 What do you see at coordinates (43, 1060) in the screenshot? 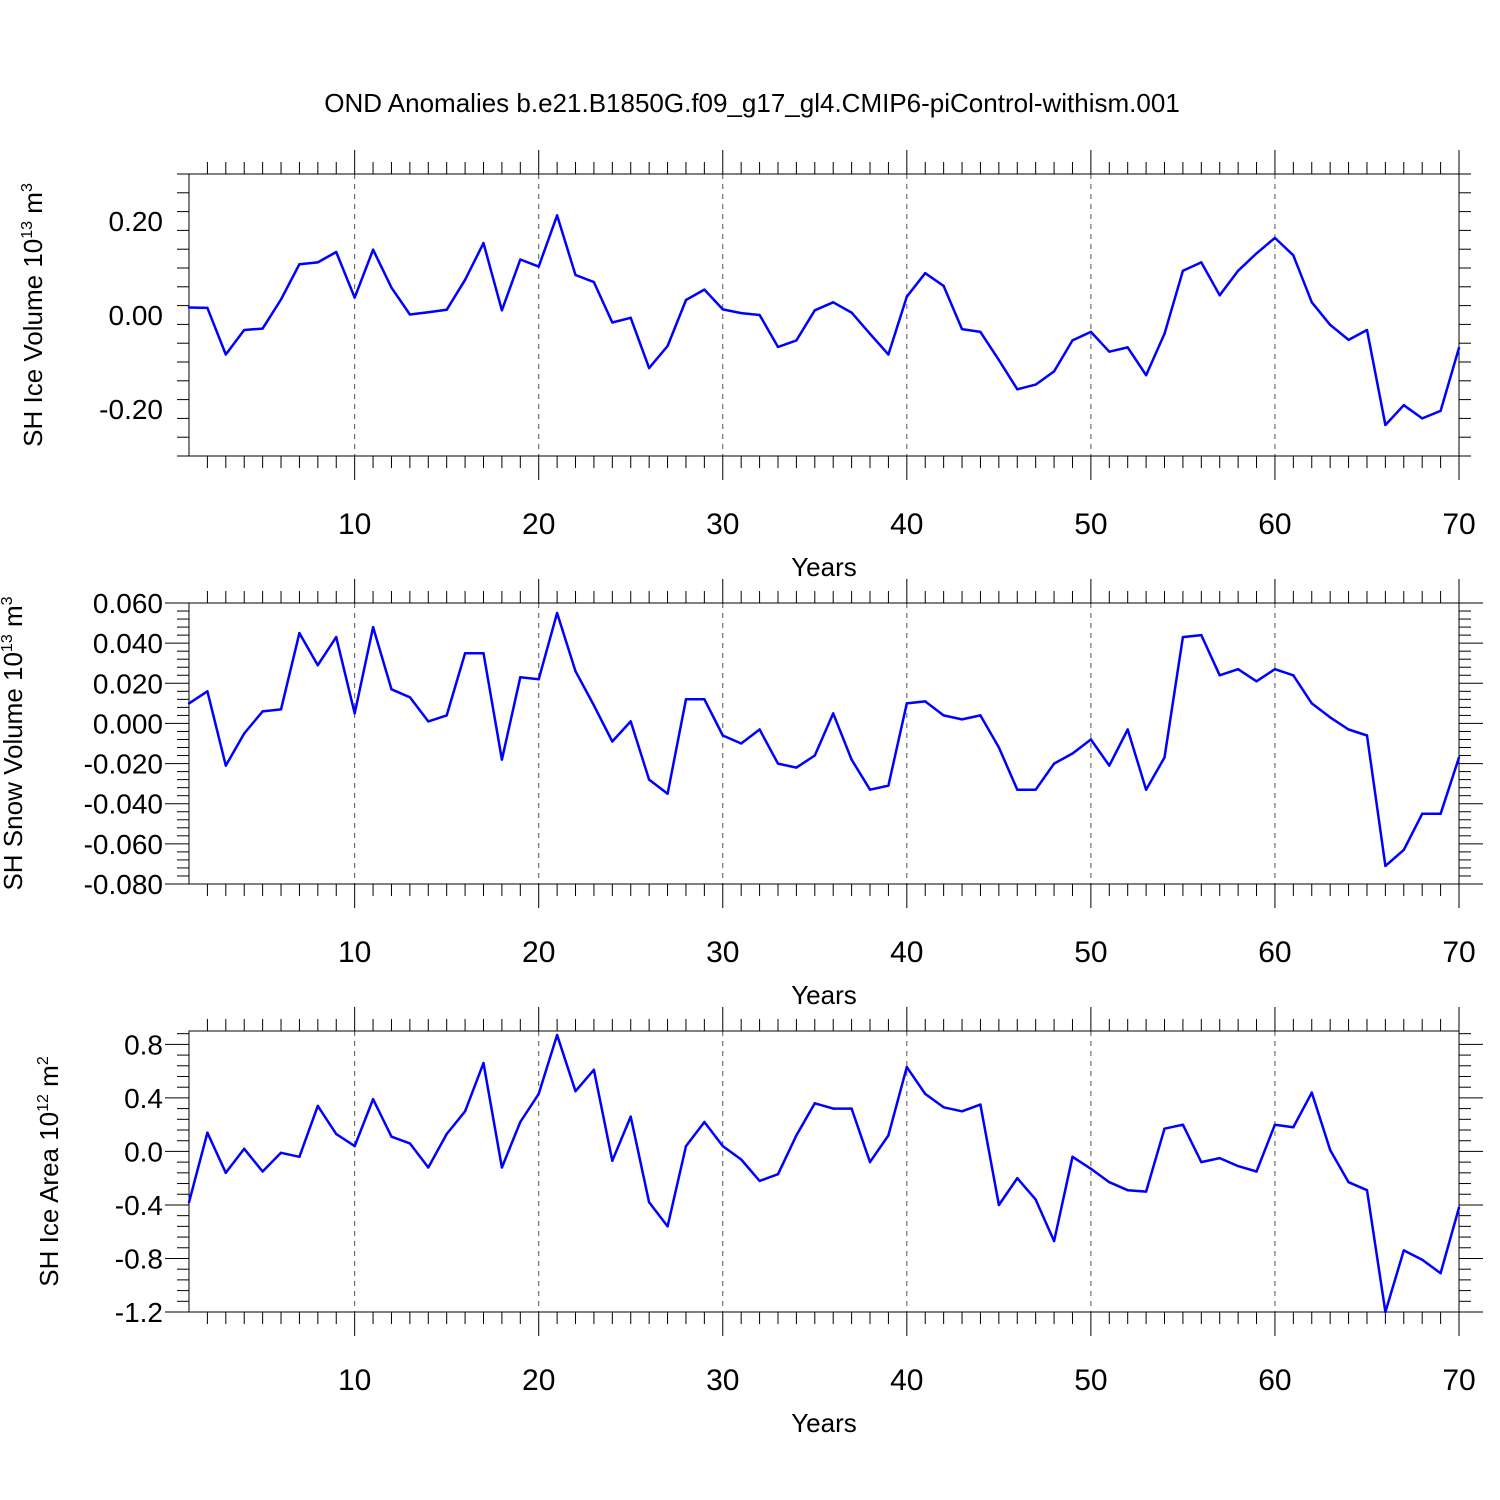
I see `y-axis-label-unit-exponent: 2` at bounding box center [43, 1060].